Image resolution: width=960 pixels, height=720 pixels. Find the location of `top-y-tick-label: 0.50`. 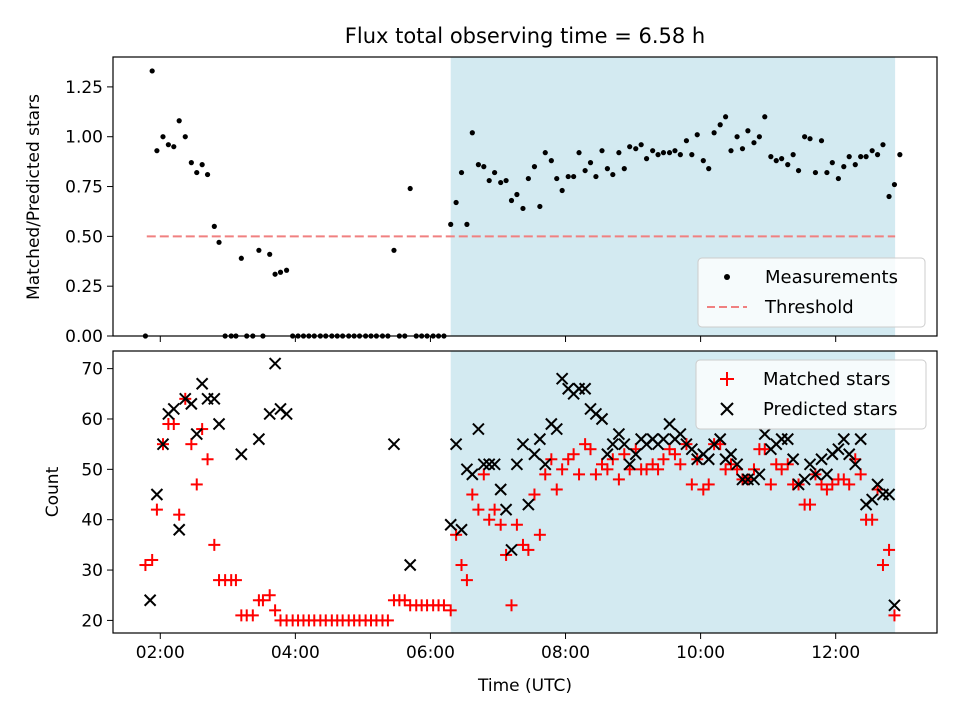

top-y-tick-label: 0.50 is located at coordinates (84, 237).